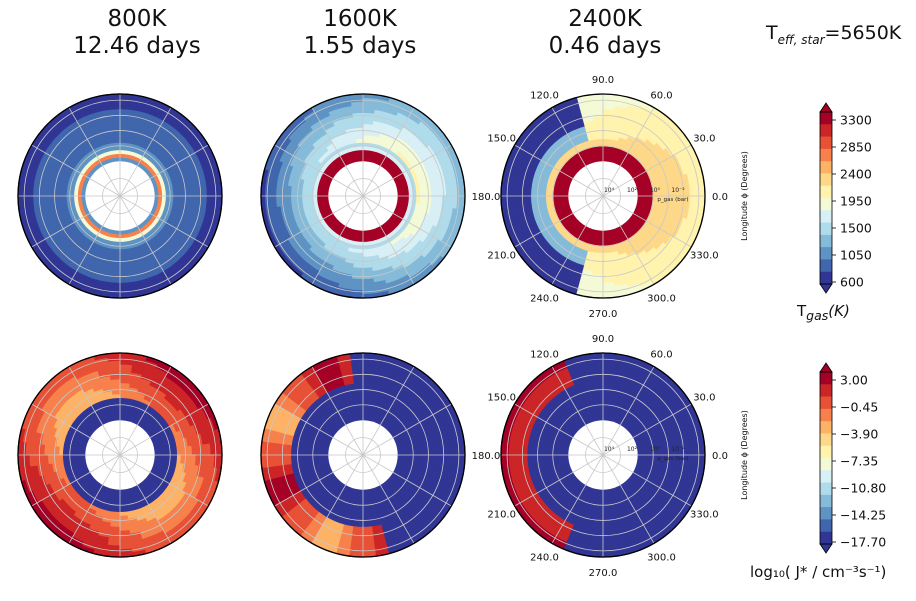 This screenshot has height=601, width=916. Describe the element at coordinates (818, 572) in the screenshot. I see `colorbar-title-nucleation: log₁₀( J* / cm⁻³s⁻¹)` at that location.